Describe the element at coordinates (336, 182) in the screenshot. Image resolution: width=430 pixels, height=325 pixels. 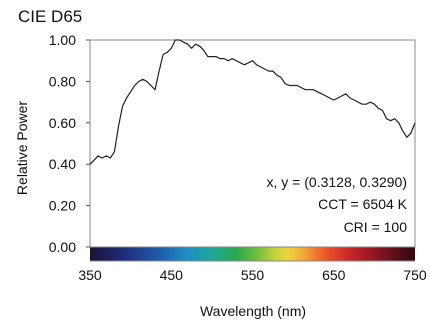
I see `chromaticity-annotation: x, y = (0.3128, 0.3290)` at that location.